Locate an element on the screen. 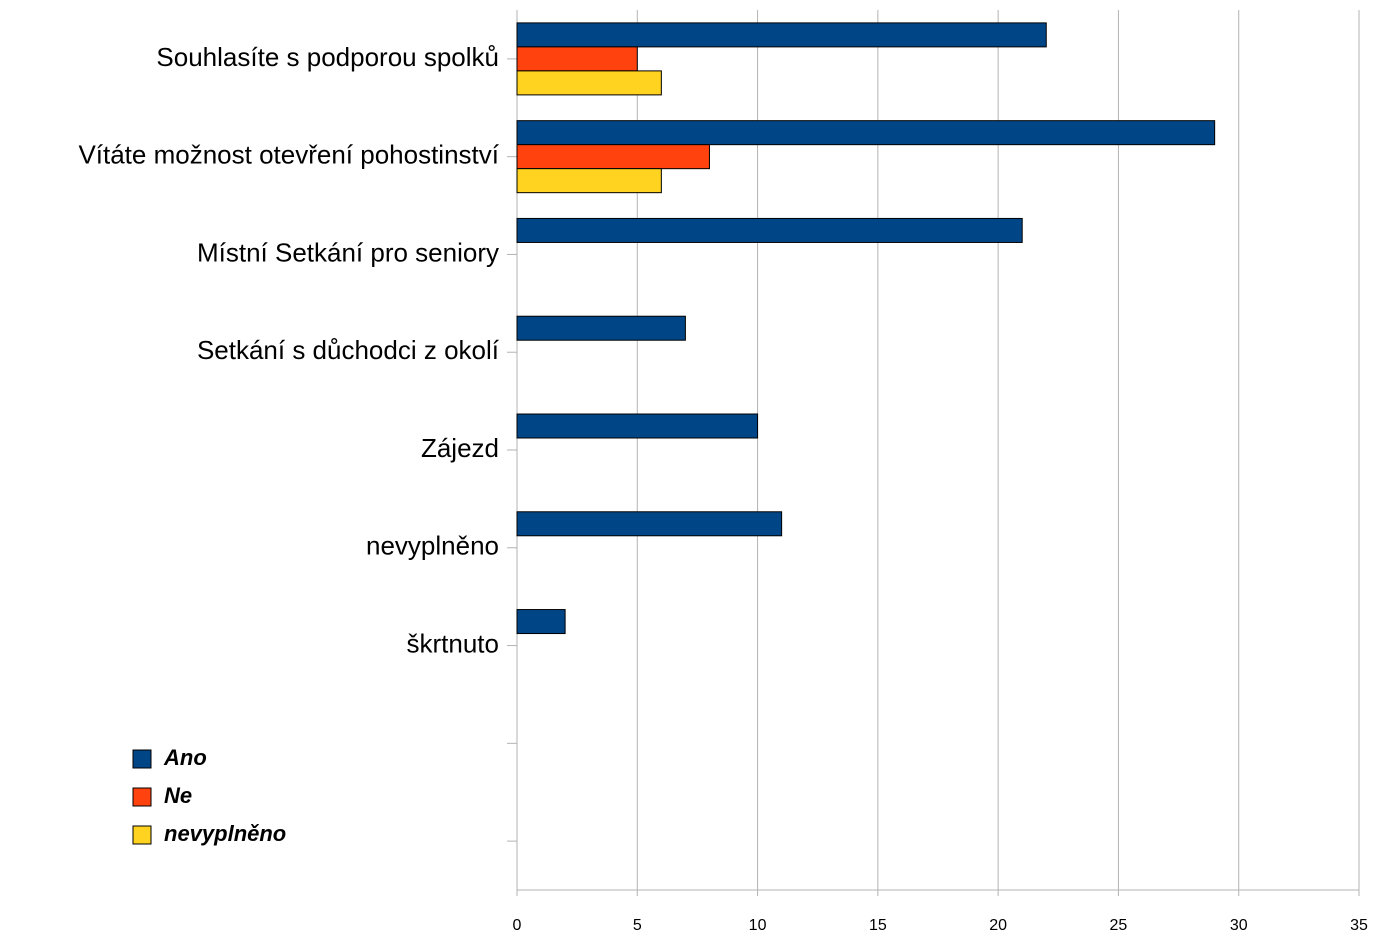  legend-label: Ano is located at coordinates (185, 757).